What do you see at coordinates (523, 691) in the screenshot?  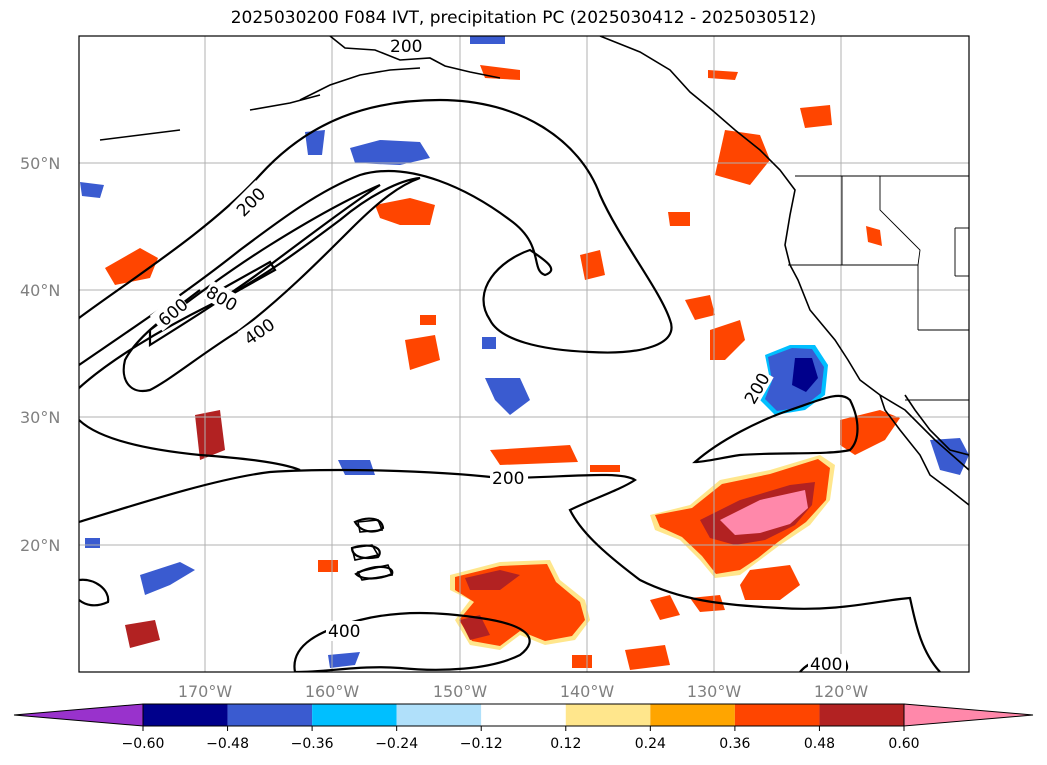 I see `longitude-labels: 170°W 160°W 150°W 140°W 130°W 120°W` at bounding box center [523, 691].